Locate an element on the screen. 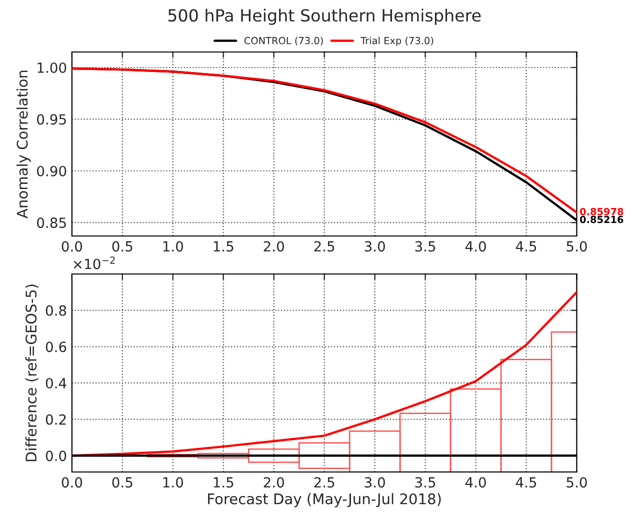 The height and width of the screenshot is (515, 631). y-tick-label: 0.0 is located at coordinates (56, 456).